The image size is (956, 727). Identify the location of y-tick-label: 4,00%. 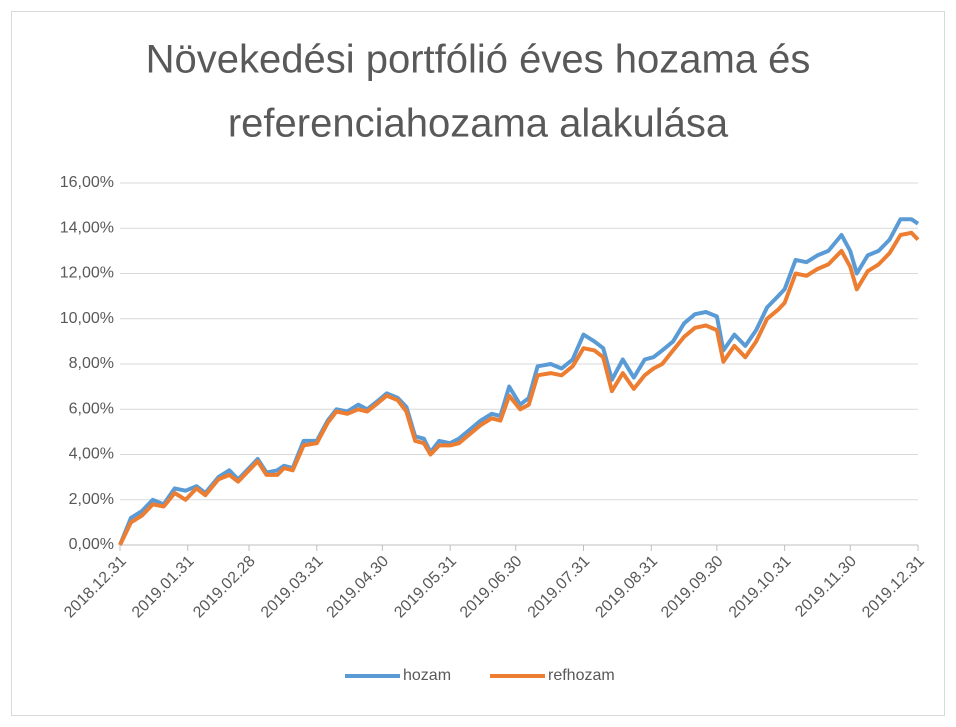
(91, 454).